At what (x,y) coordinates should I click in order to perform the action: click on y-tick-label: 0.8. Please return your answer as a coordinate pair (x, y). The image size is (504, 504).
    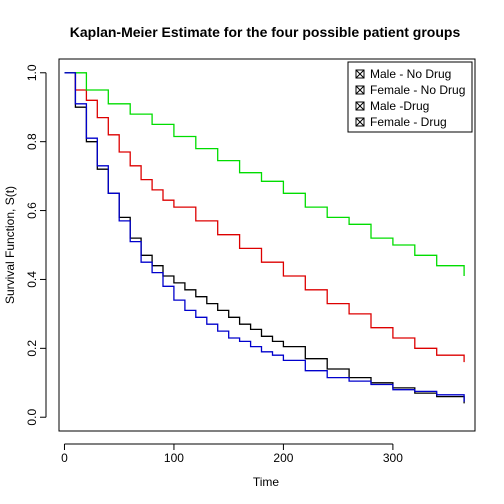
    Looking at the image, I should click on (32, 141).